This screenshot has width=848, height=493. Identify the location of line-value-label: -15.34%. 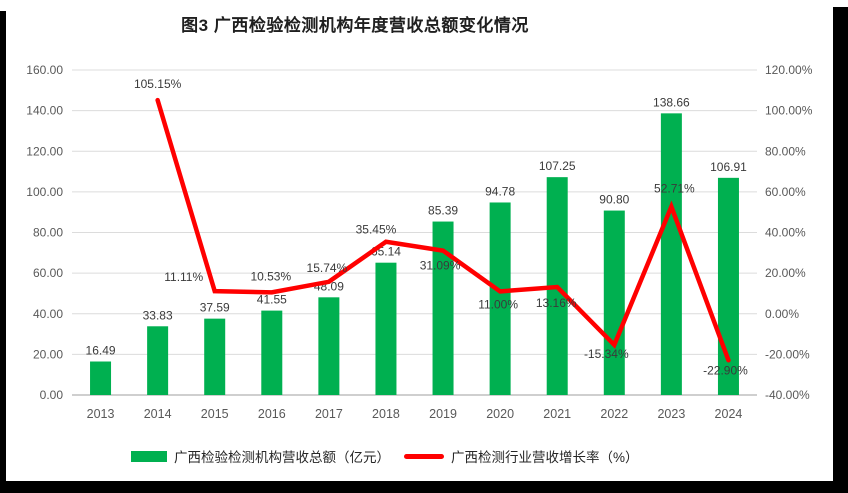
(606, 354).